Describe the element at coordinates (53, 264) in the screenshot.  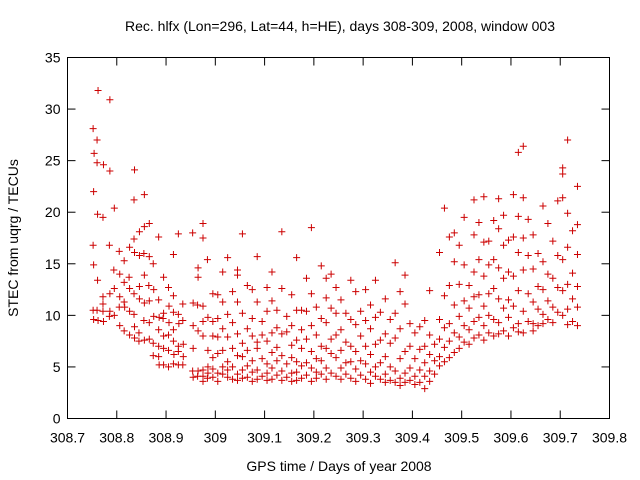
I see `y-tick-label: 15` at that location.